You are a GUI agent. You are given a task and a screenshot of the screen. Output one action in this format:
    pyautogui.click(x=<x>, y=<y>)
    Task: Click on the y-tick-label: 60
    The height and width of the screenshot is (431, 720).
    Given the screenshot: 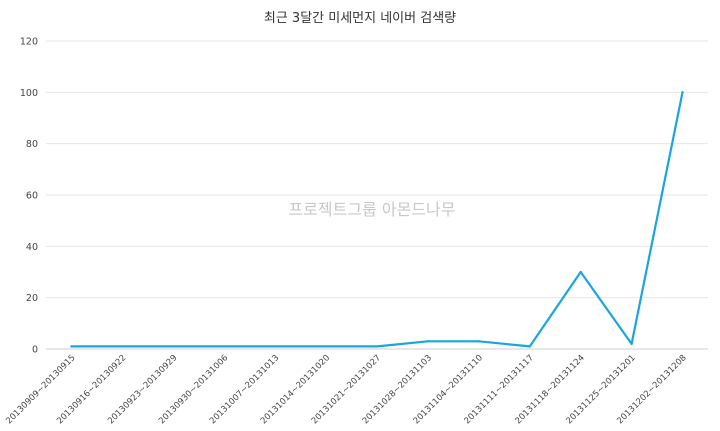 What is the action you would take?
    pyautogui.click(x=32, y=196)
    